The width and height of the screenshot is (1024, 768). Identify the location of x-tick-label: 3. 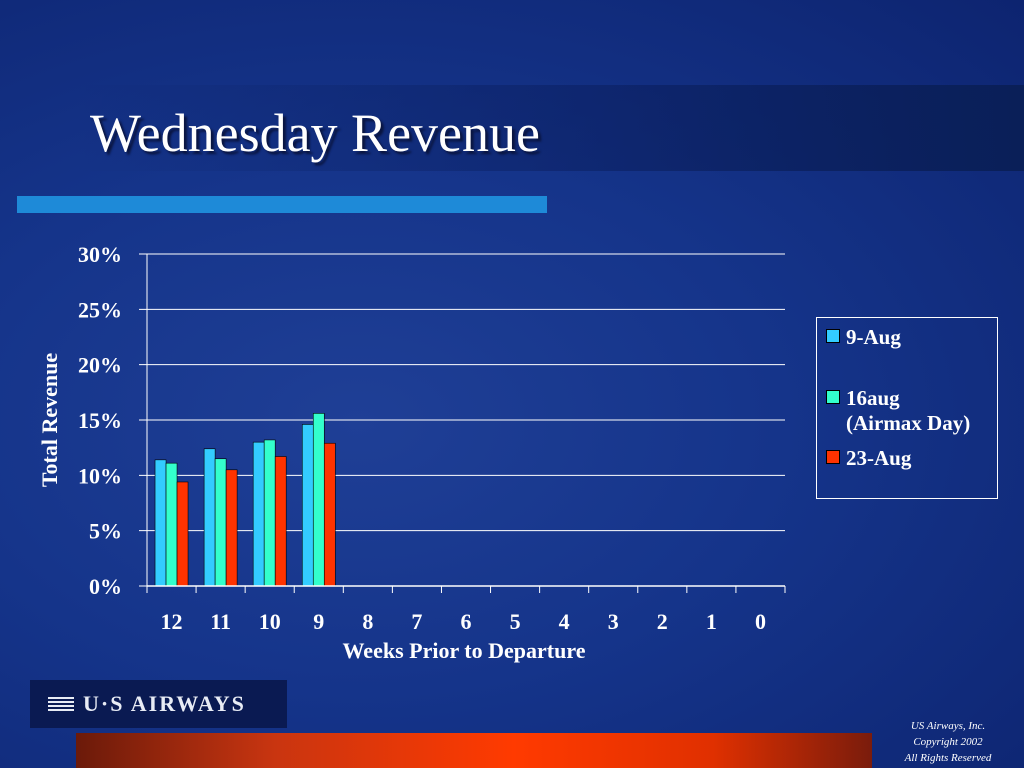
(613, 621).